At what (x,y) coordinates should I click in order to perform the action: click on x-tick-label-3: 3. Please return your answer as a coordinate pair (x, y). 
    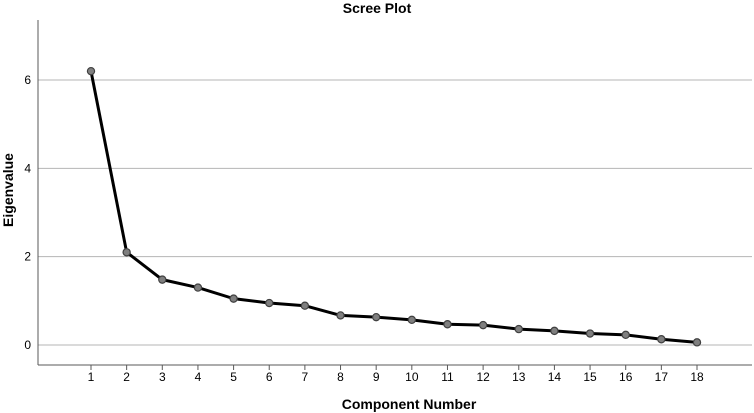
    Looking at the image, I should click on (162, 377).